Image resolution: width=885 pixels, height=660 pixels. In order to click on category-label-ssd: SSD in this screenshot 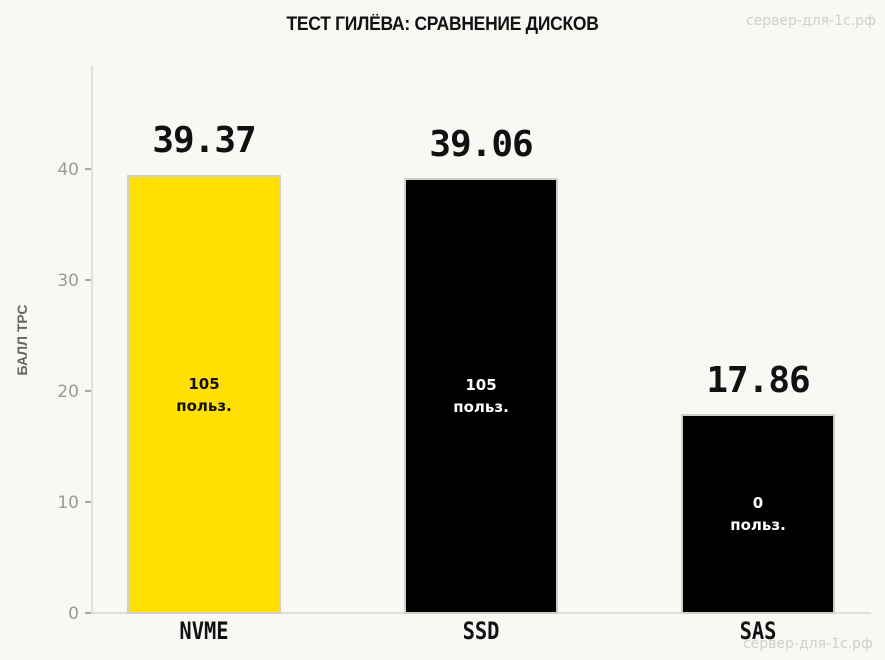, I will do `click(481, 631)`.